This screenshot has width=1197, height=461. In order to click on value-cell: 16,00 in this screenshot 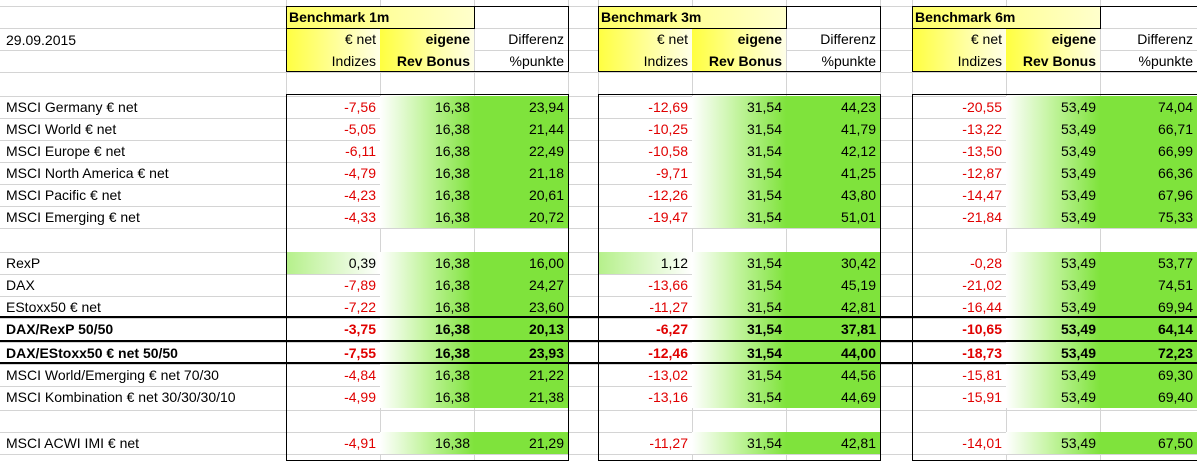, I will do `click(521, 263)`.